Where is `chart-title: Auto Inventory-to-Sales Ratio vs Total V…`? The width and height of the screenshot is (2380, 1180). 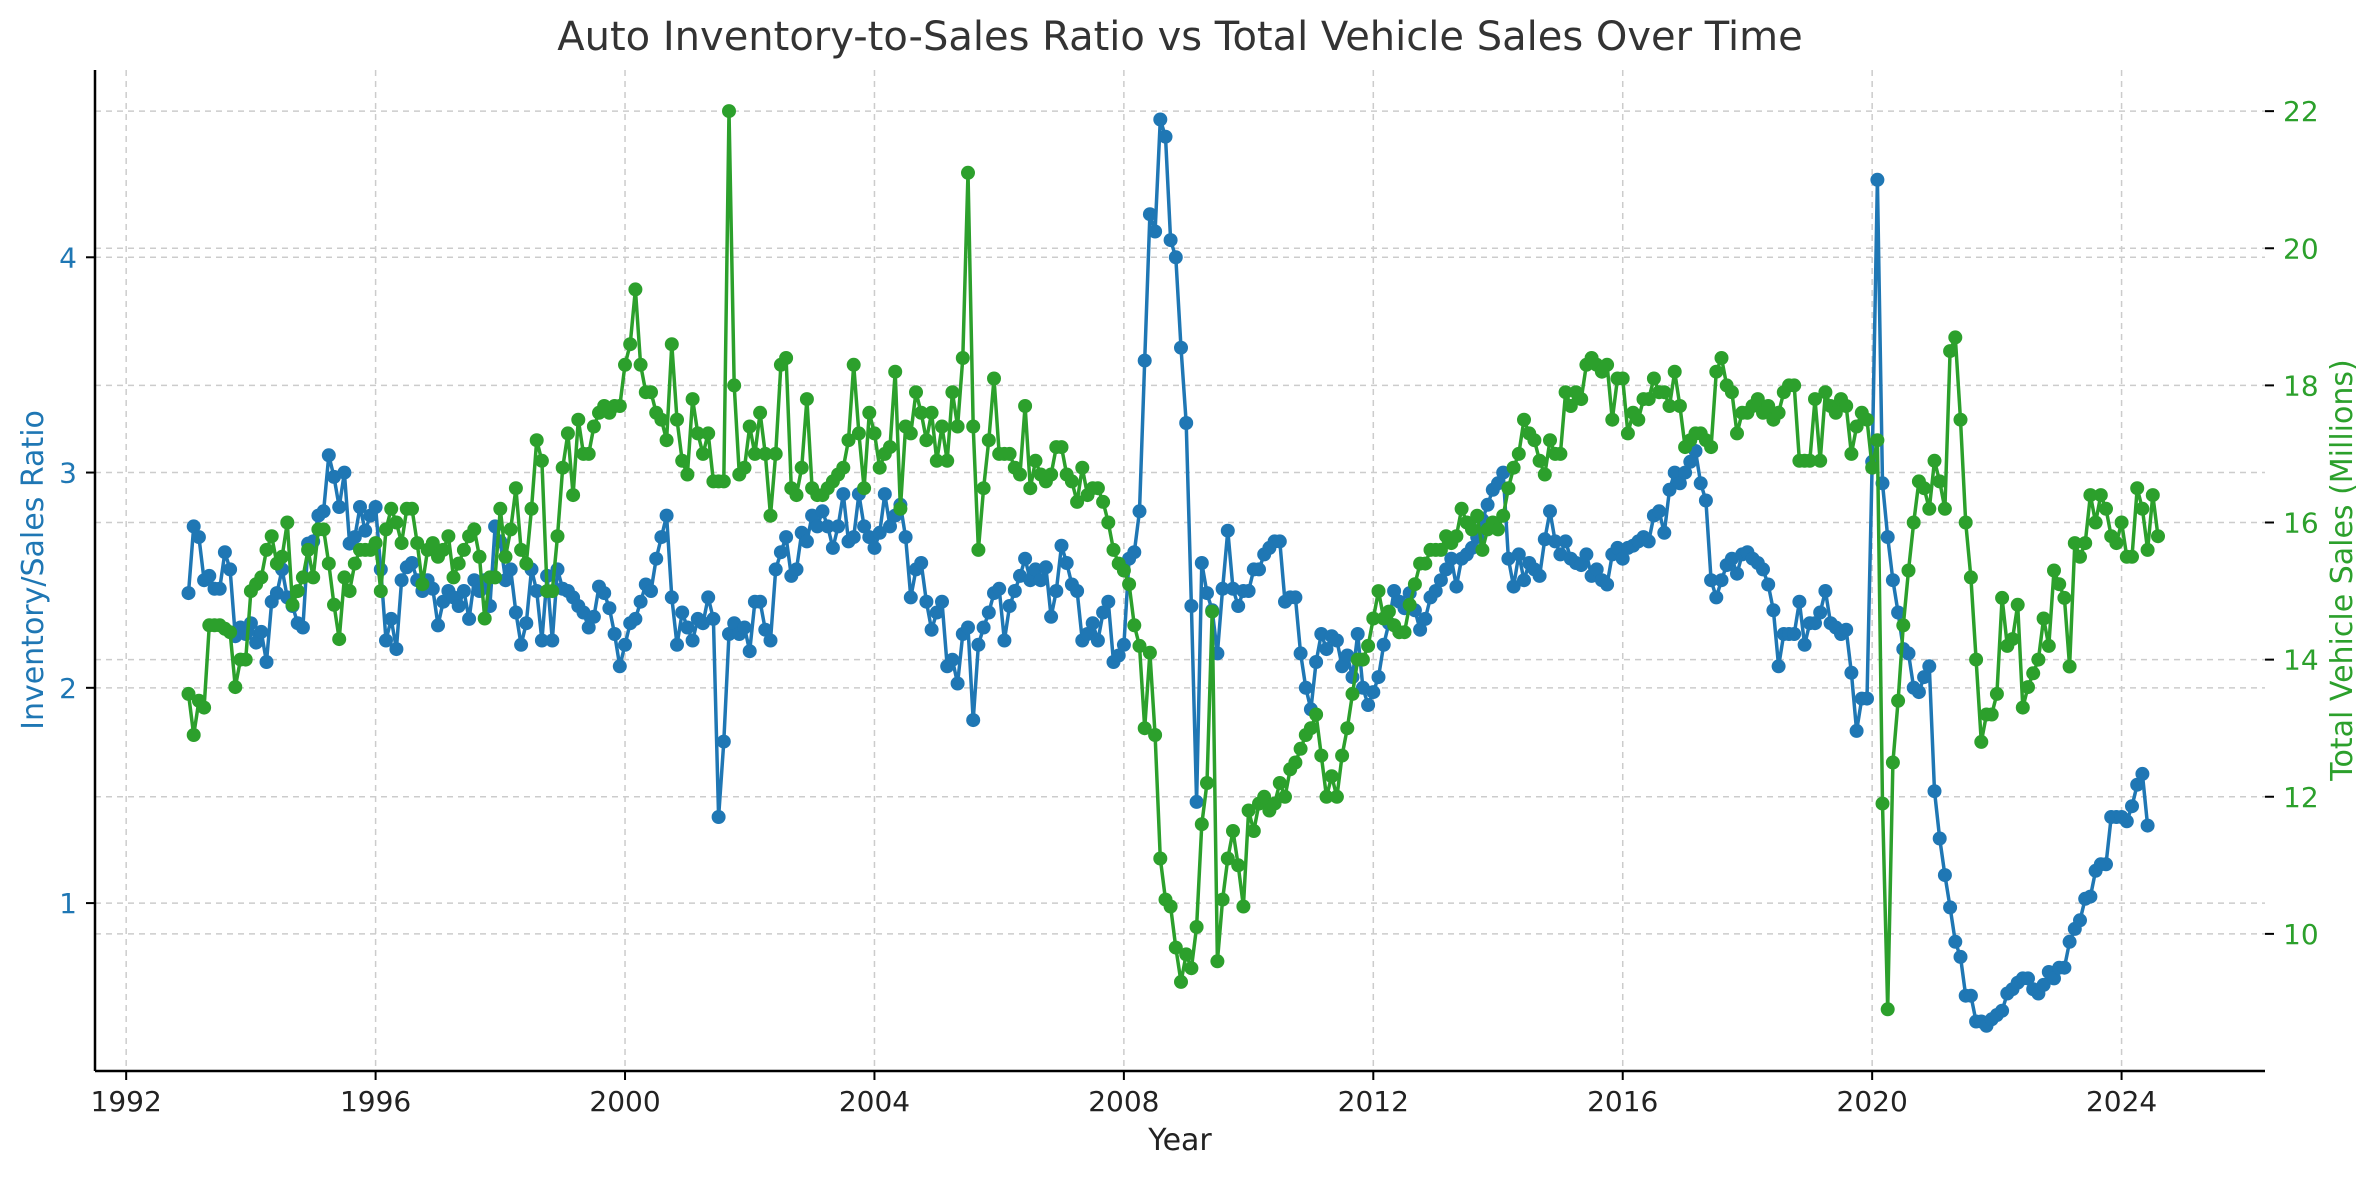 chart-title: Auto Inventory-to-Sales Ratio vs Total V… is located at coordinates (1179, 37).